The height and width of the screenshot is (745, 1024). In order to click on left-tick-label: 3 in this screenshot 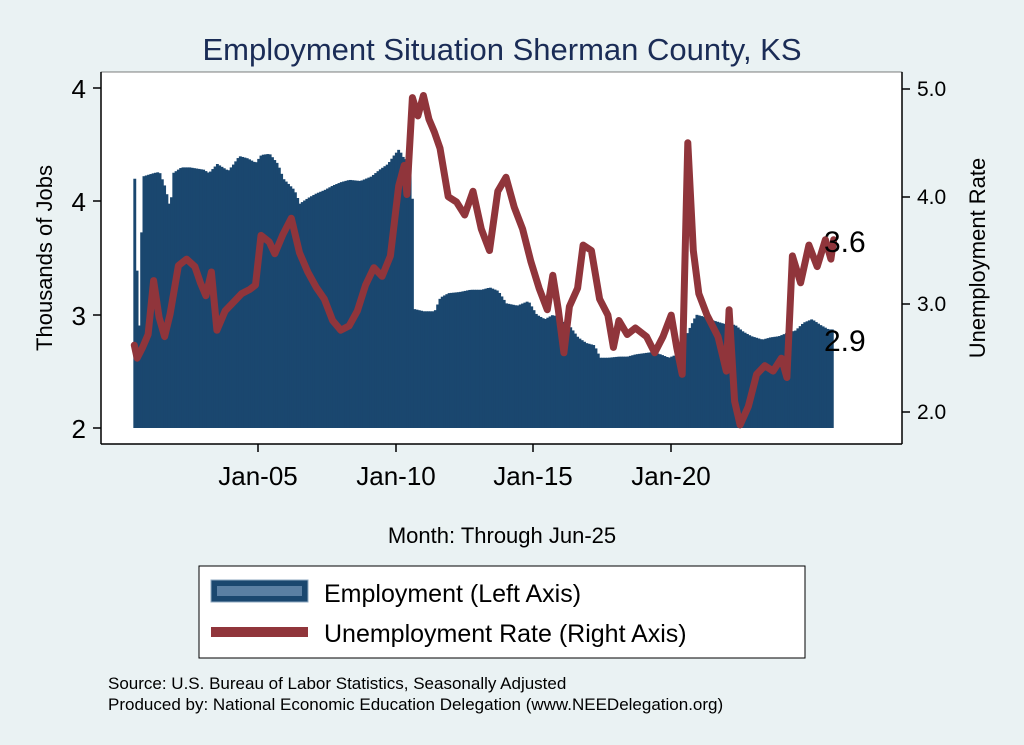, I will do `click(79, 316)`.